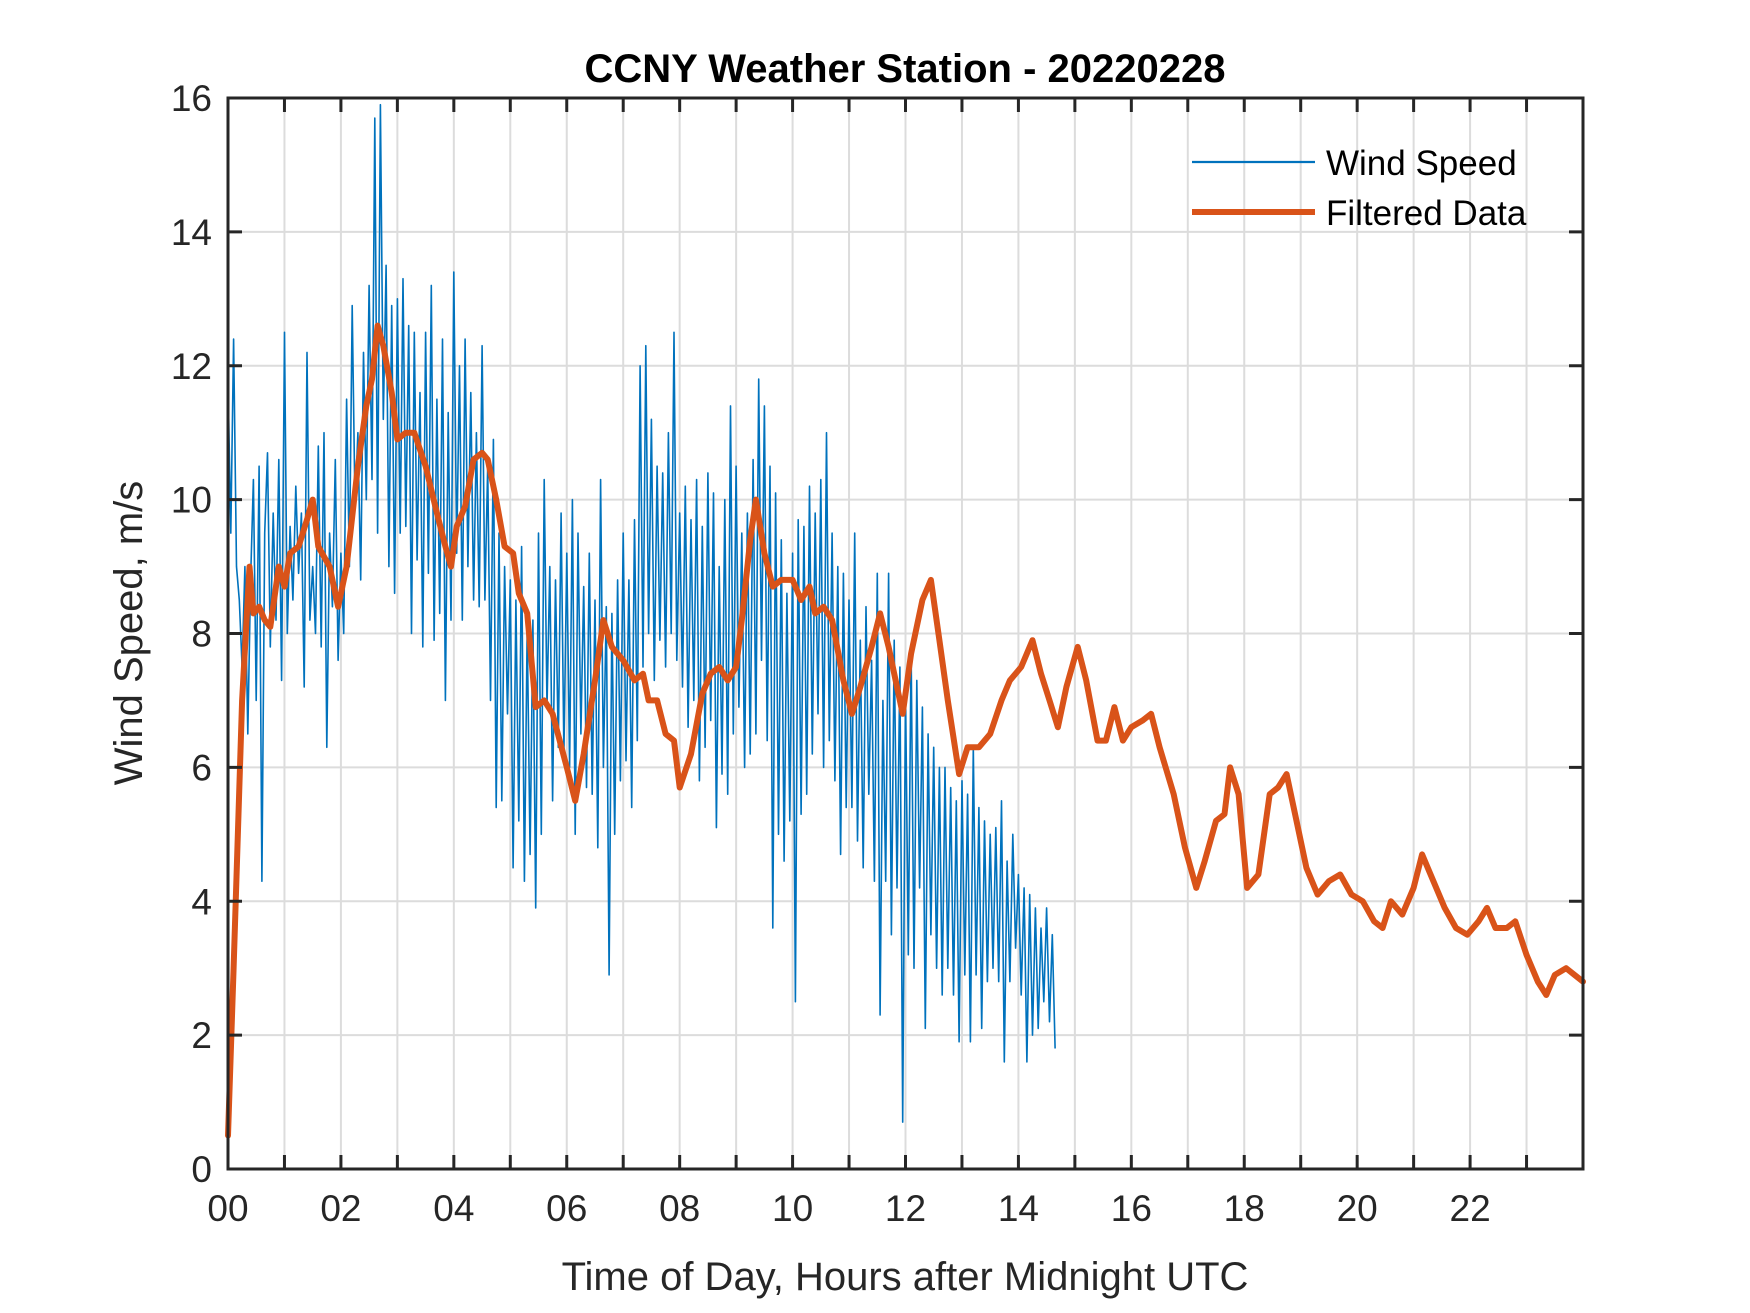  Describe the element at coordinates (1421, 163) in the screenshot. I see `legend-label-wind-speed: Wind Speed` at that location.